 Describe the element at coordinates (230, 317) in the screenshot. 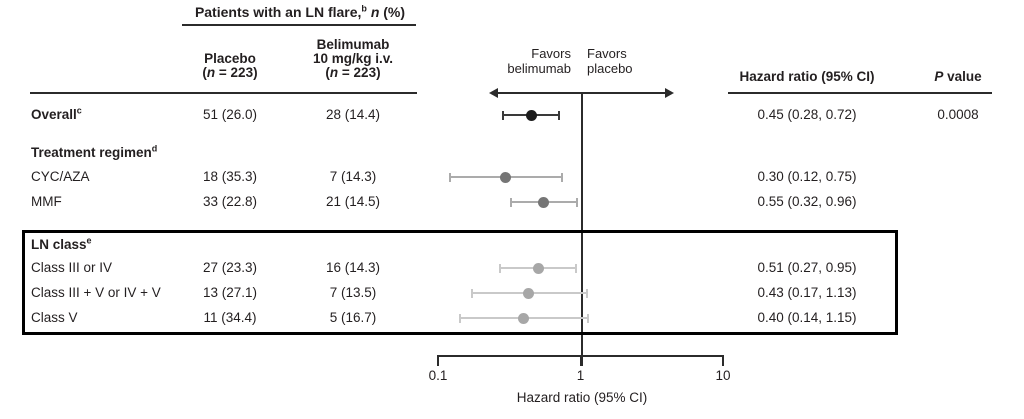

I see `placebo-value: 11 (34.4)` at that location.